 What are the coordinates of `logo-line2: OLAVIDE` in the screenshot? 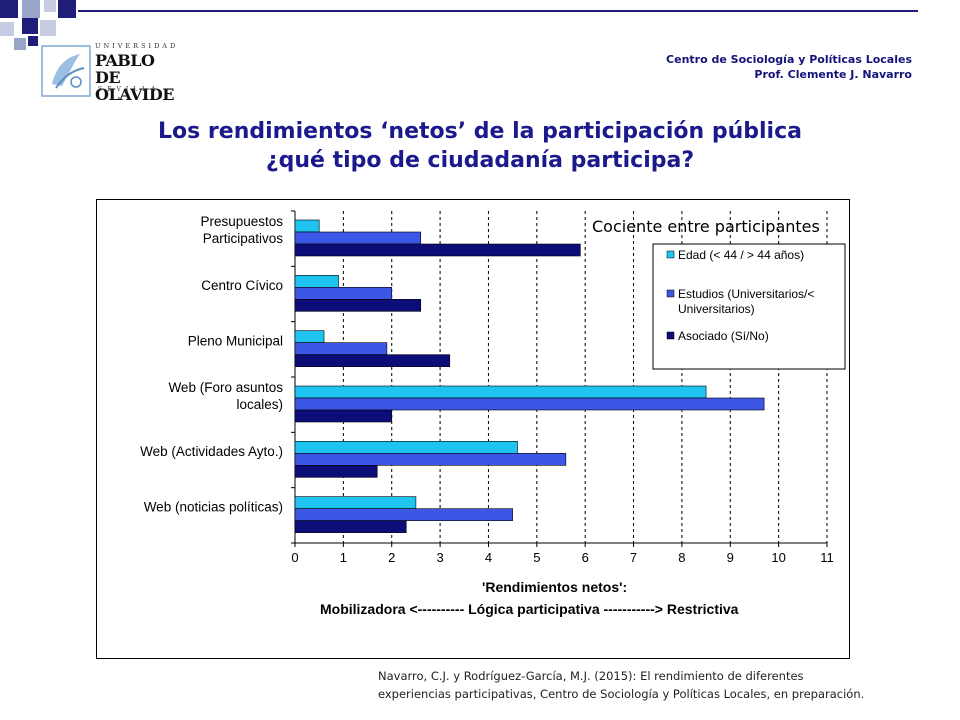 It's located at (134, 94).